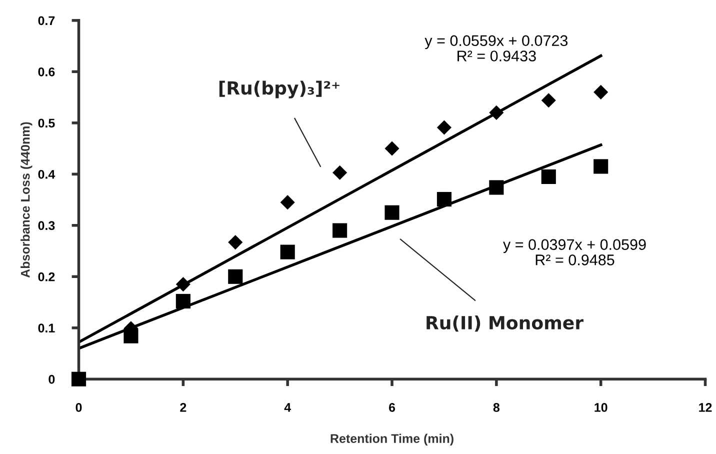 Image resolution: width=716 pixels, height=454 pixels. Describe the element at coordinates (26, 200) in the screenshot. I see `y-axis-title: Absorbance Loss (440nm)` at that location.